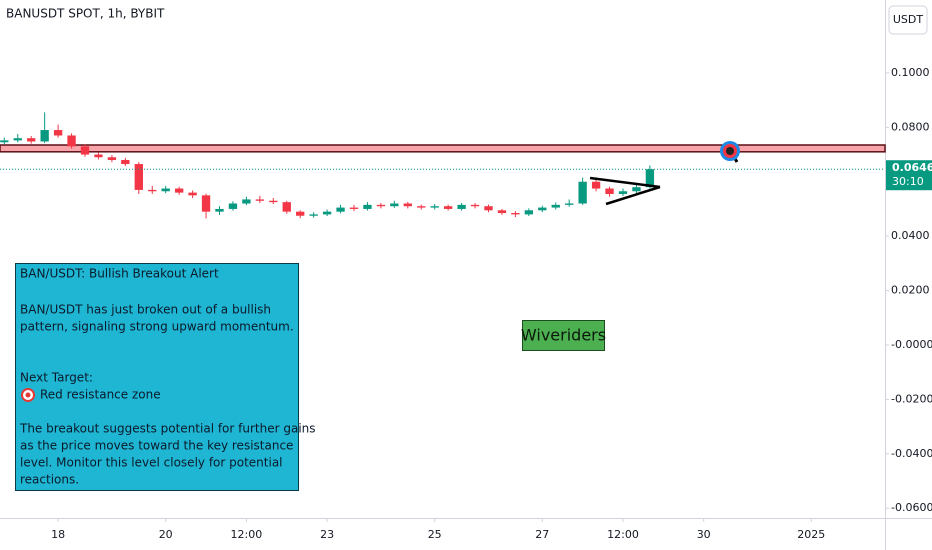 The width and height of the screenshot is (932, 550). Describe the element at coordinates (811, 534) in the screenshot. I see `x-tick-label: 2025` at that location.